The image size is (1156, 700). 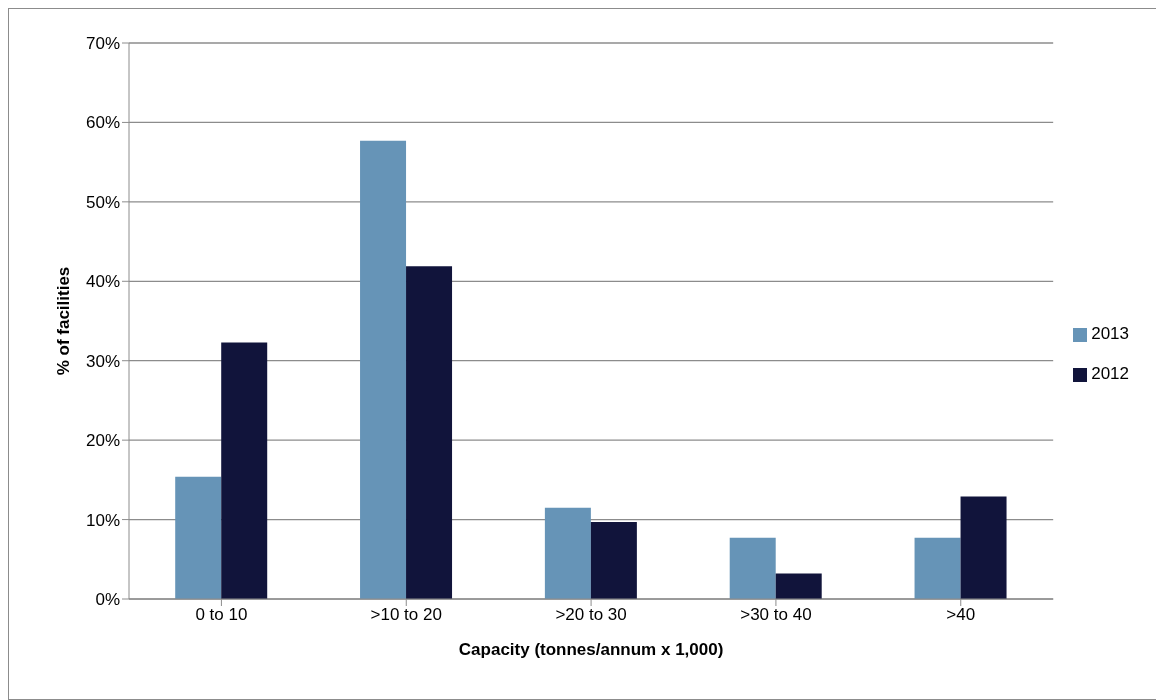 What do you see at coordinates (961, 615) in the screenshot?
I see `x-tick-label: >40` at bounding box center [961, 615].